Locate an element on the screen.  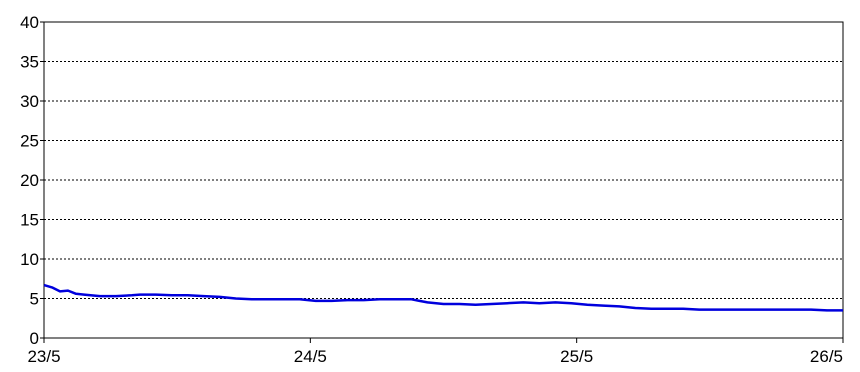
y-tick-label: 30 is located at coordinates (29, 101).